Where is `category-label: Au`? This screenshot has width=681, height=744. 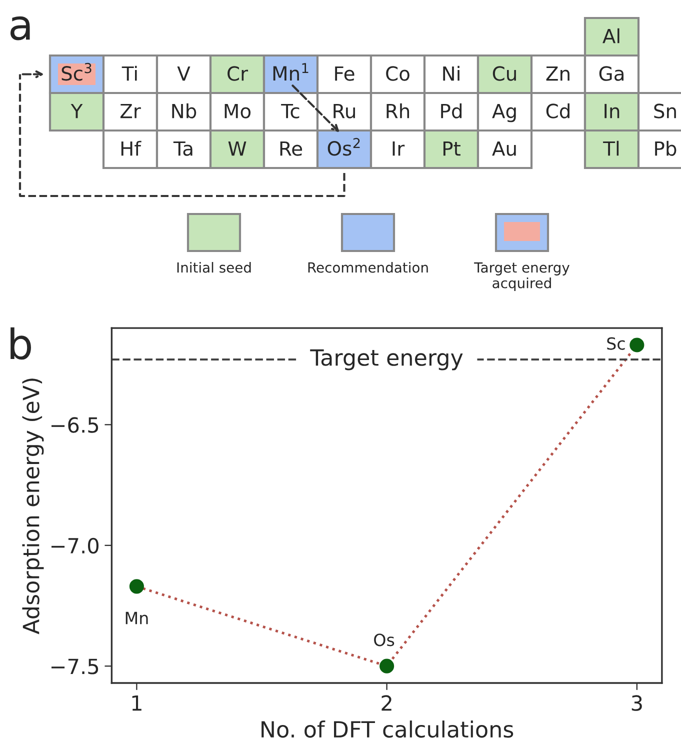
category-label: Au is located at coordinates (504, 148).